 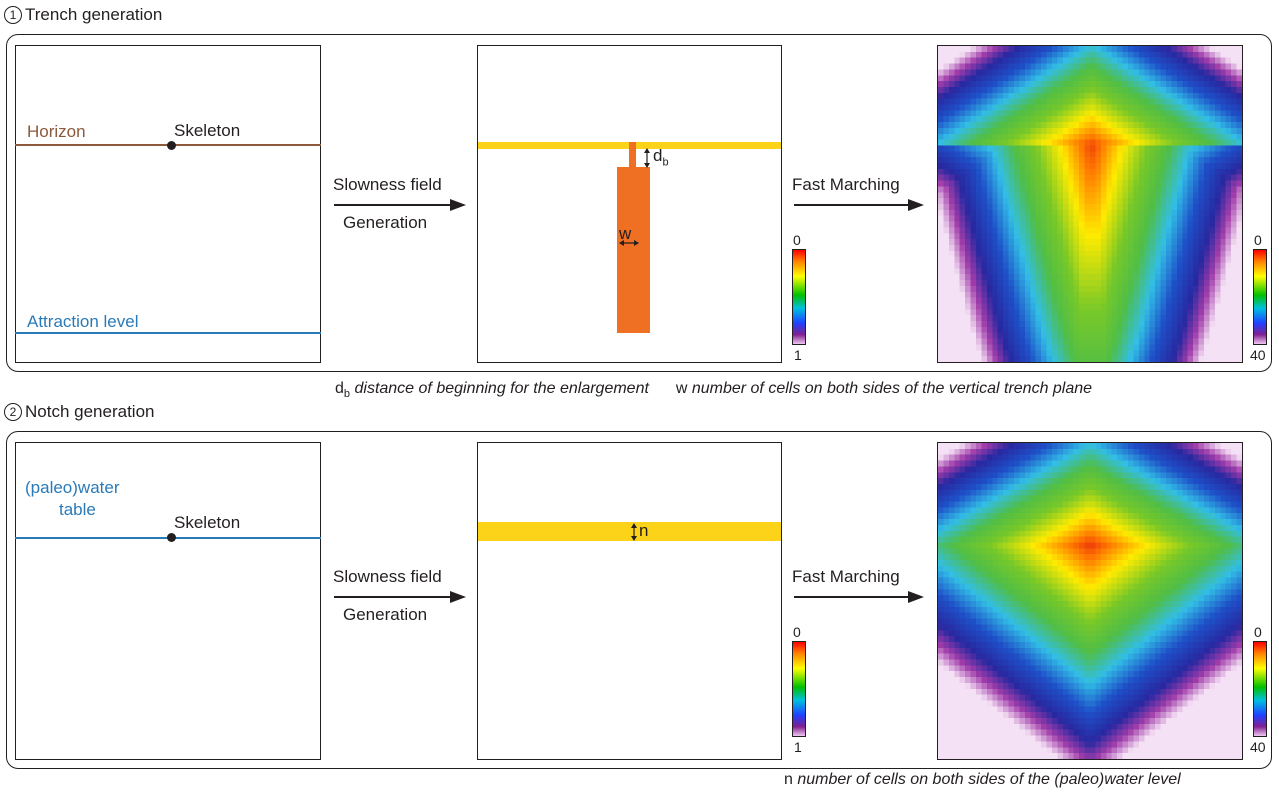 What do you see at coordinates (400, 205) in the screenshot?
I see `trench-slowness-arrow` at bounding box center [400, 205].